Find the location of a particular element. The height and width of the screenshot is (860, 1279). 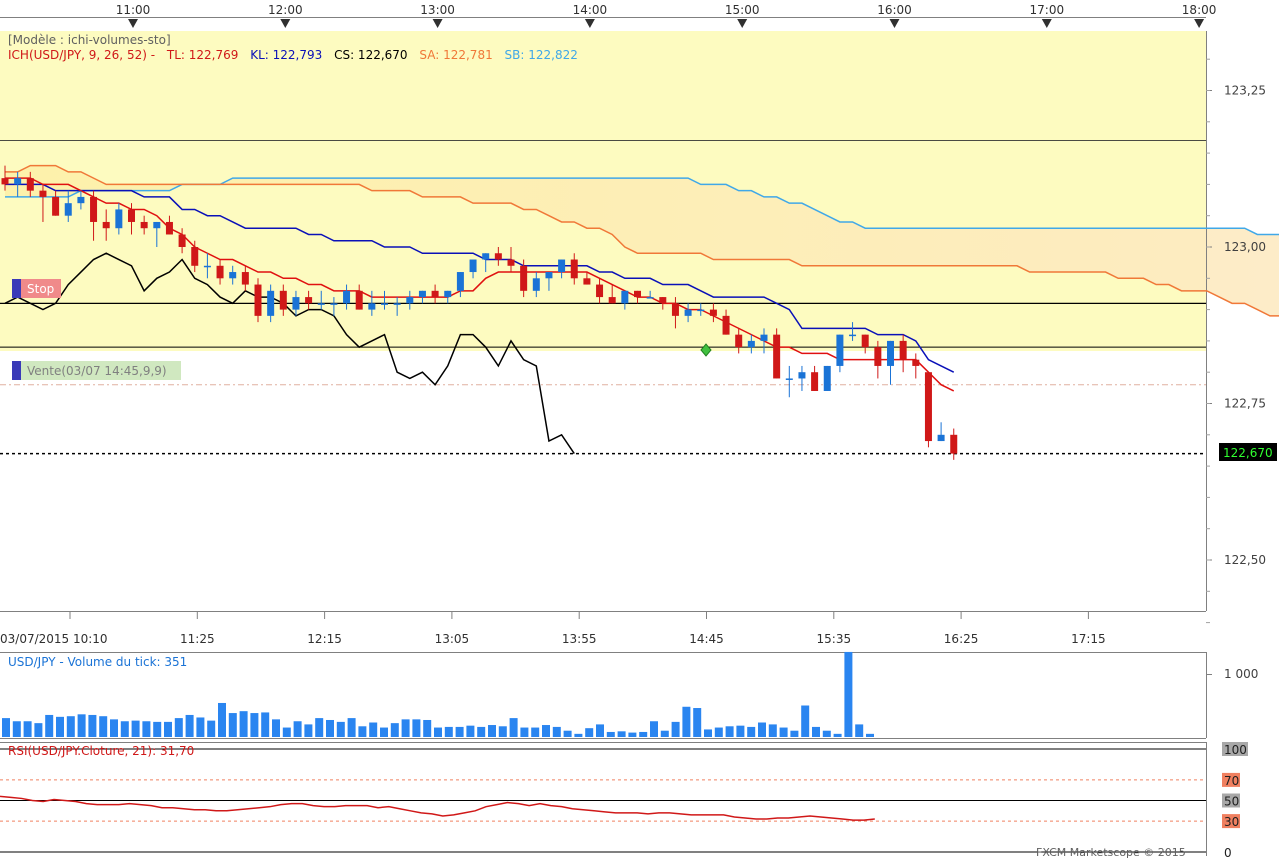

current-price-label: 122,670 is located at coordinates (1248, 453).